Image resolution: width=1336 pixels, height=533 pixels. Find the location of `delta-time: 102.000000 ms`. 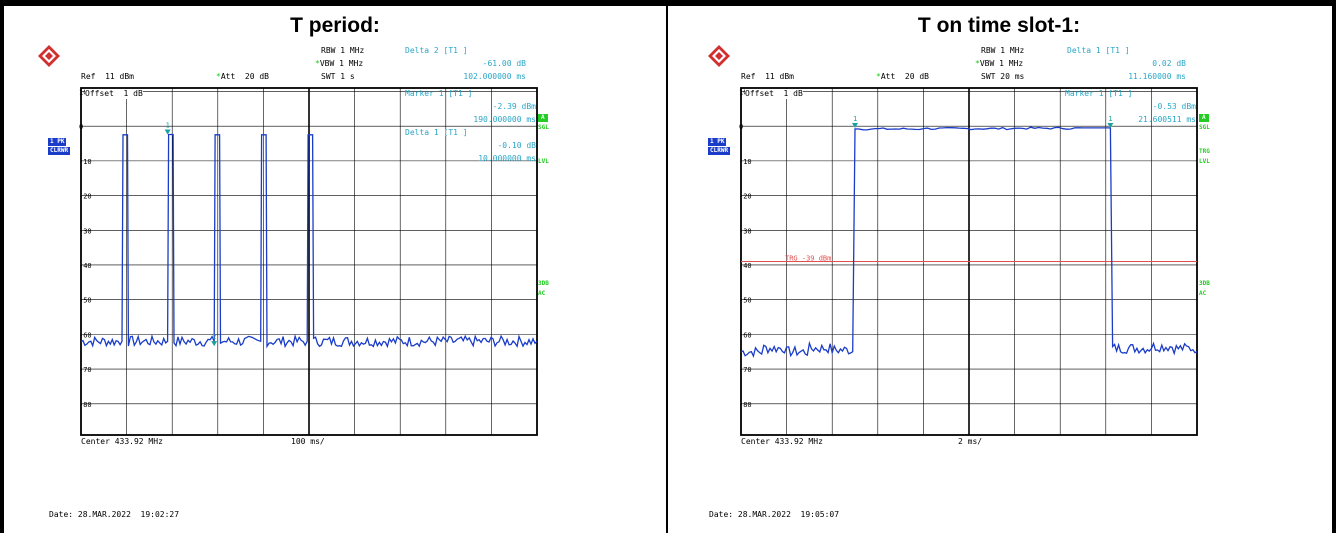

delta-time: 102.000000 ms is located at coordinates (494, 76).